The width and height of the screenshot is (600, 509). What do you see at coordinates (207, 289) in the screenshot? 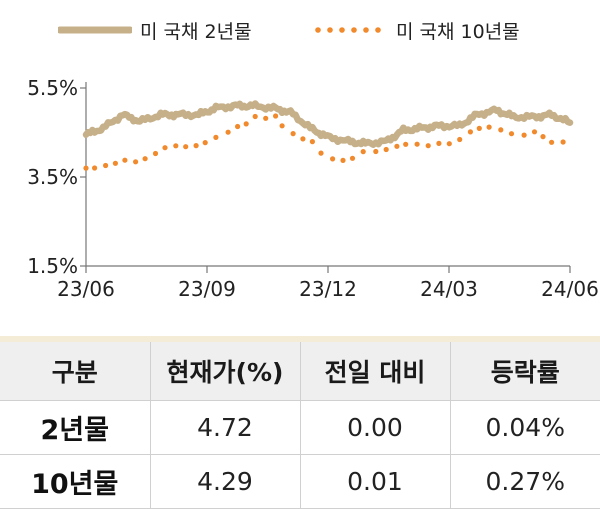
I see `x-tick-label: 23/09` at bounding box center [207, 289].